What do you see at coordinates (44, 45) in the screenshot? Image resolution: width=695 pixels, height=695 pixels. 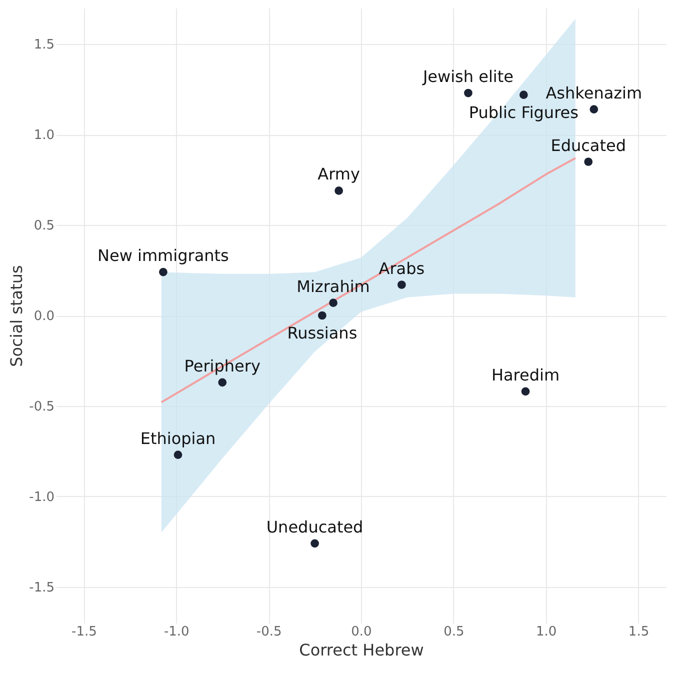 I see `y-tick-label: 1.5` at bounding box center [44, 45].